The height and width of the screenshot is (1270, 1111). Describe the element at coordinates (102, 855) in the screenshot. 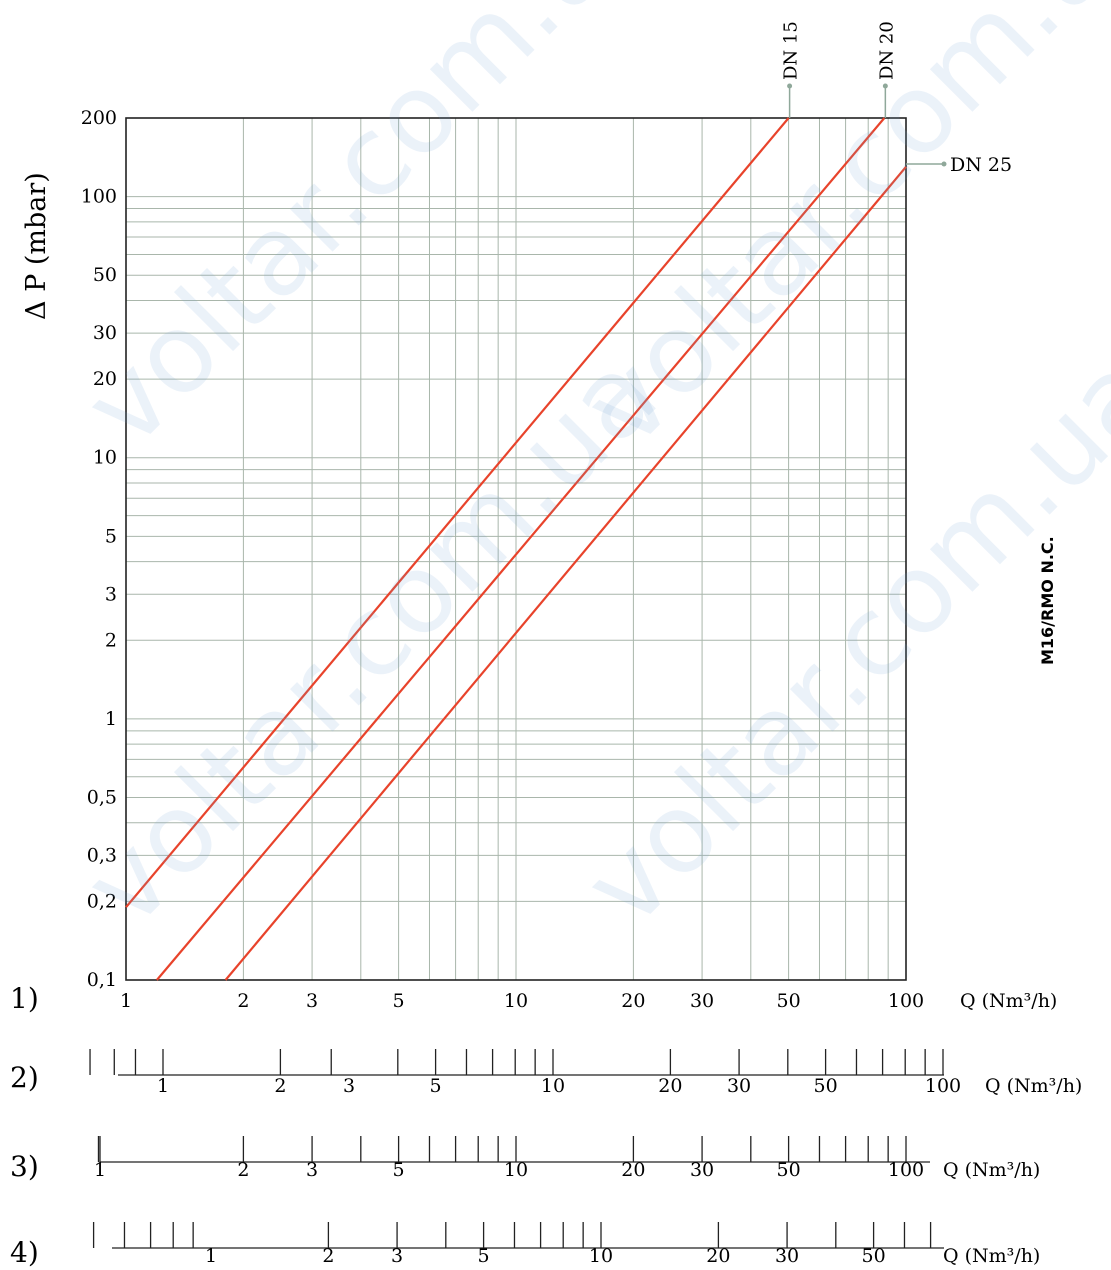

I see `y-tick-label: 0,3` at that location.